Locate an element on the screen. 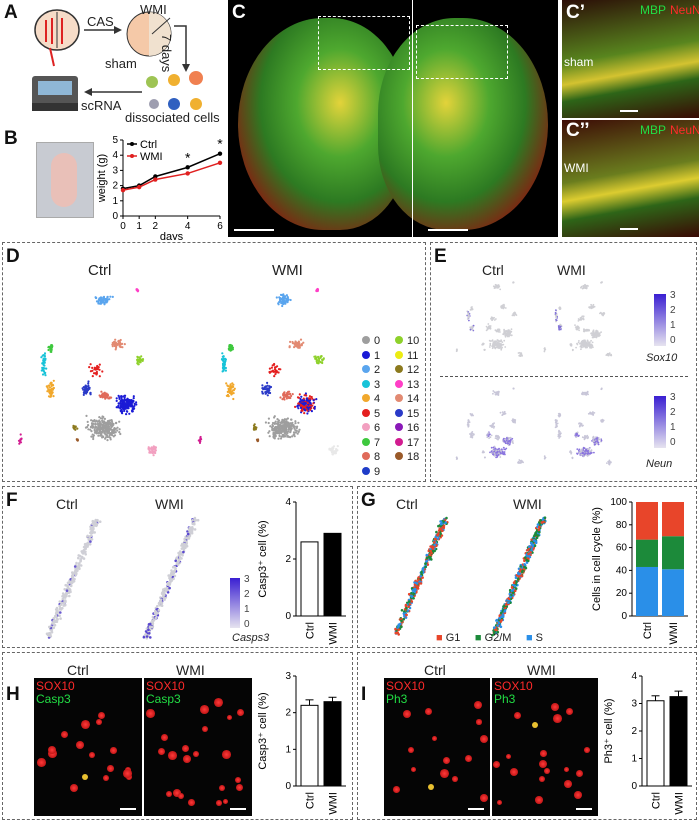  scale-bar is located at coordinates (584, 809).